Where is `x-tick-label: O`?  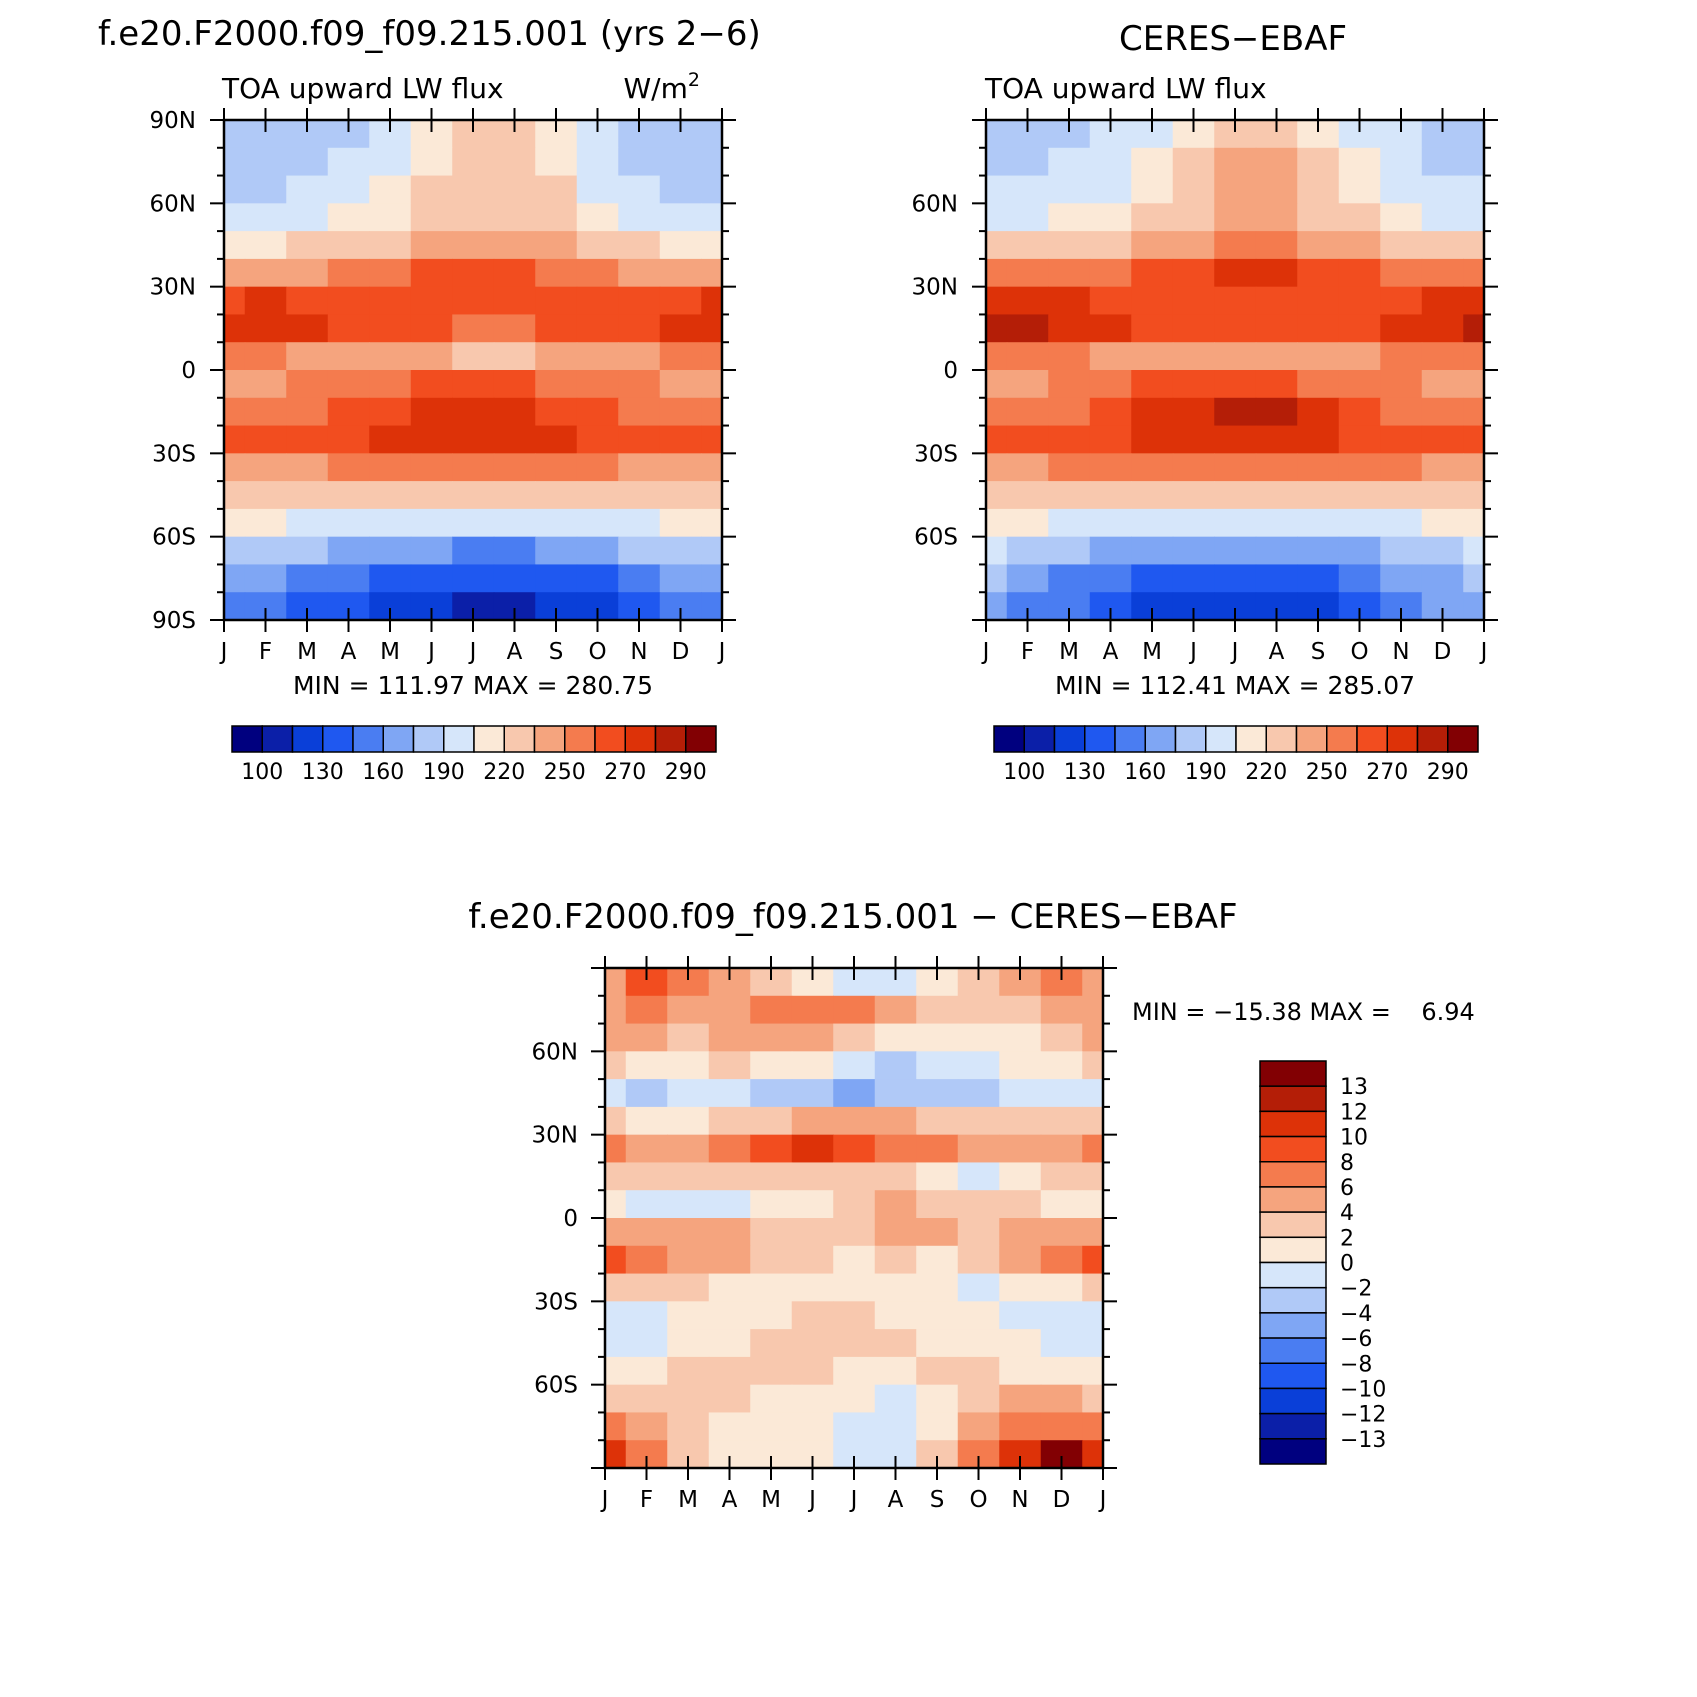 x-tick-label: O is located at coordinates (597, 652).